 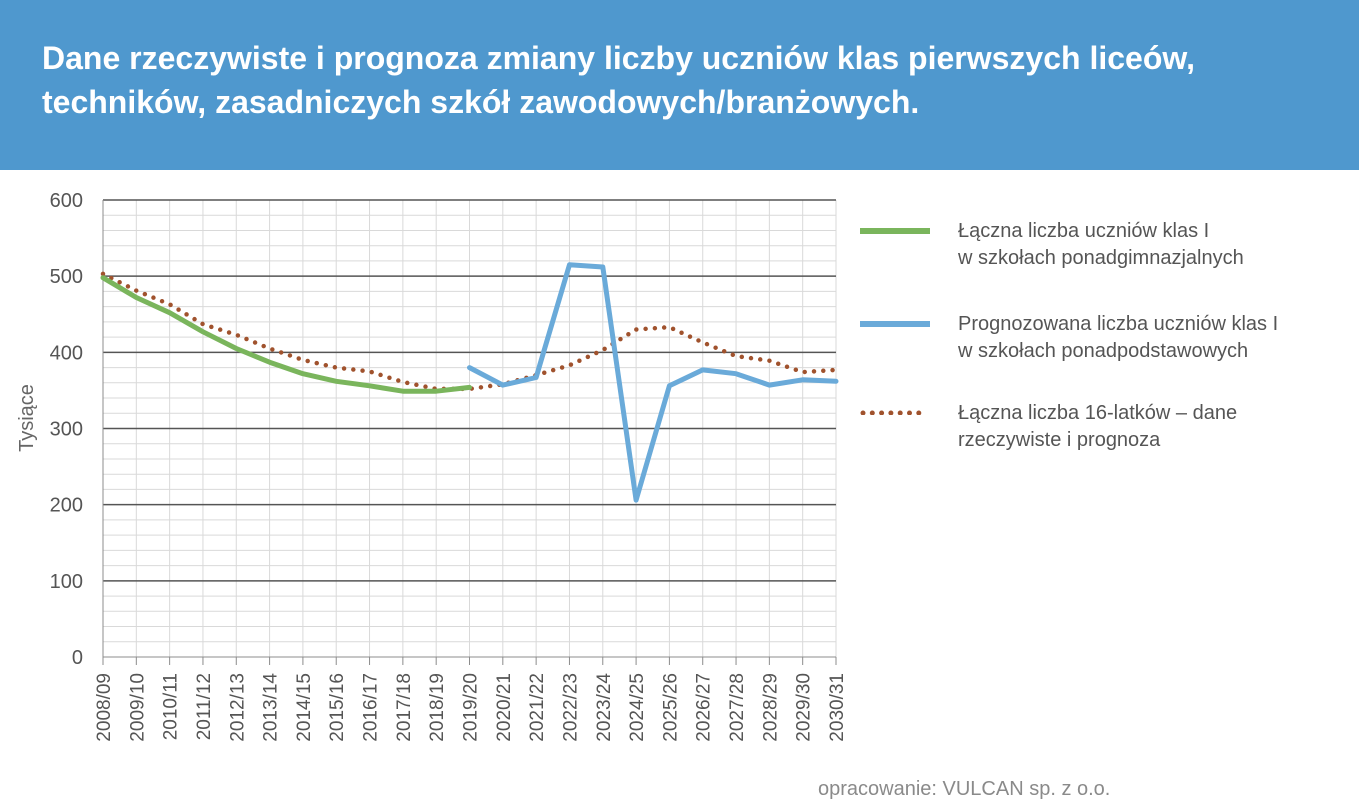 What do you see at coordinates (66, 201) in the screenshot?
I see `y-tick-label: 600` at bounding box center [66, 201].